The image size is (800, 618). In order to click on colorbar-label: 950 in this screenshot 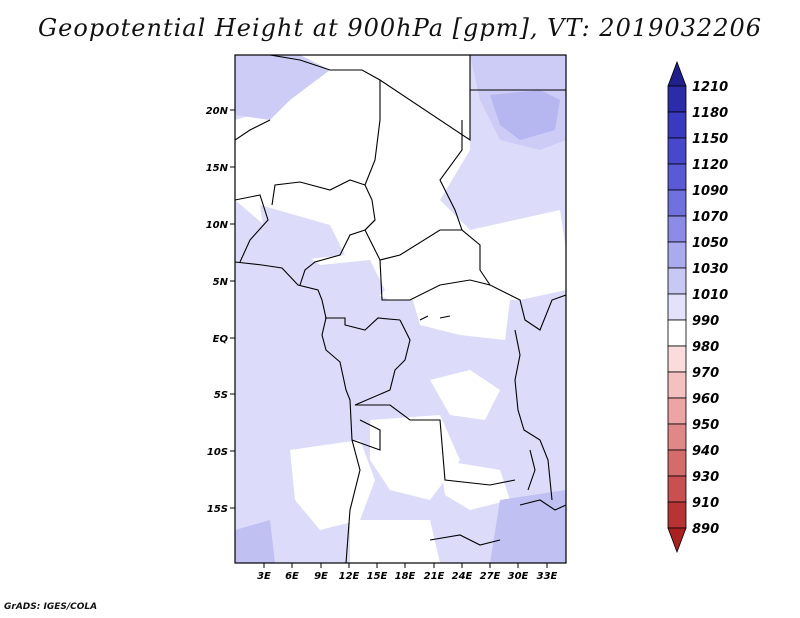, I will do `click(705, 425)`.